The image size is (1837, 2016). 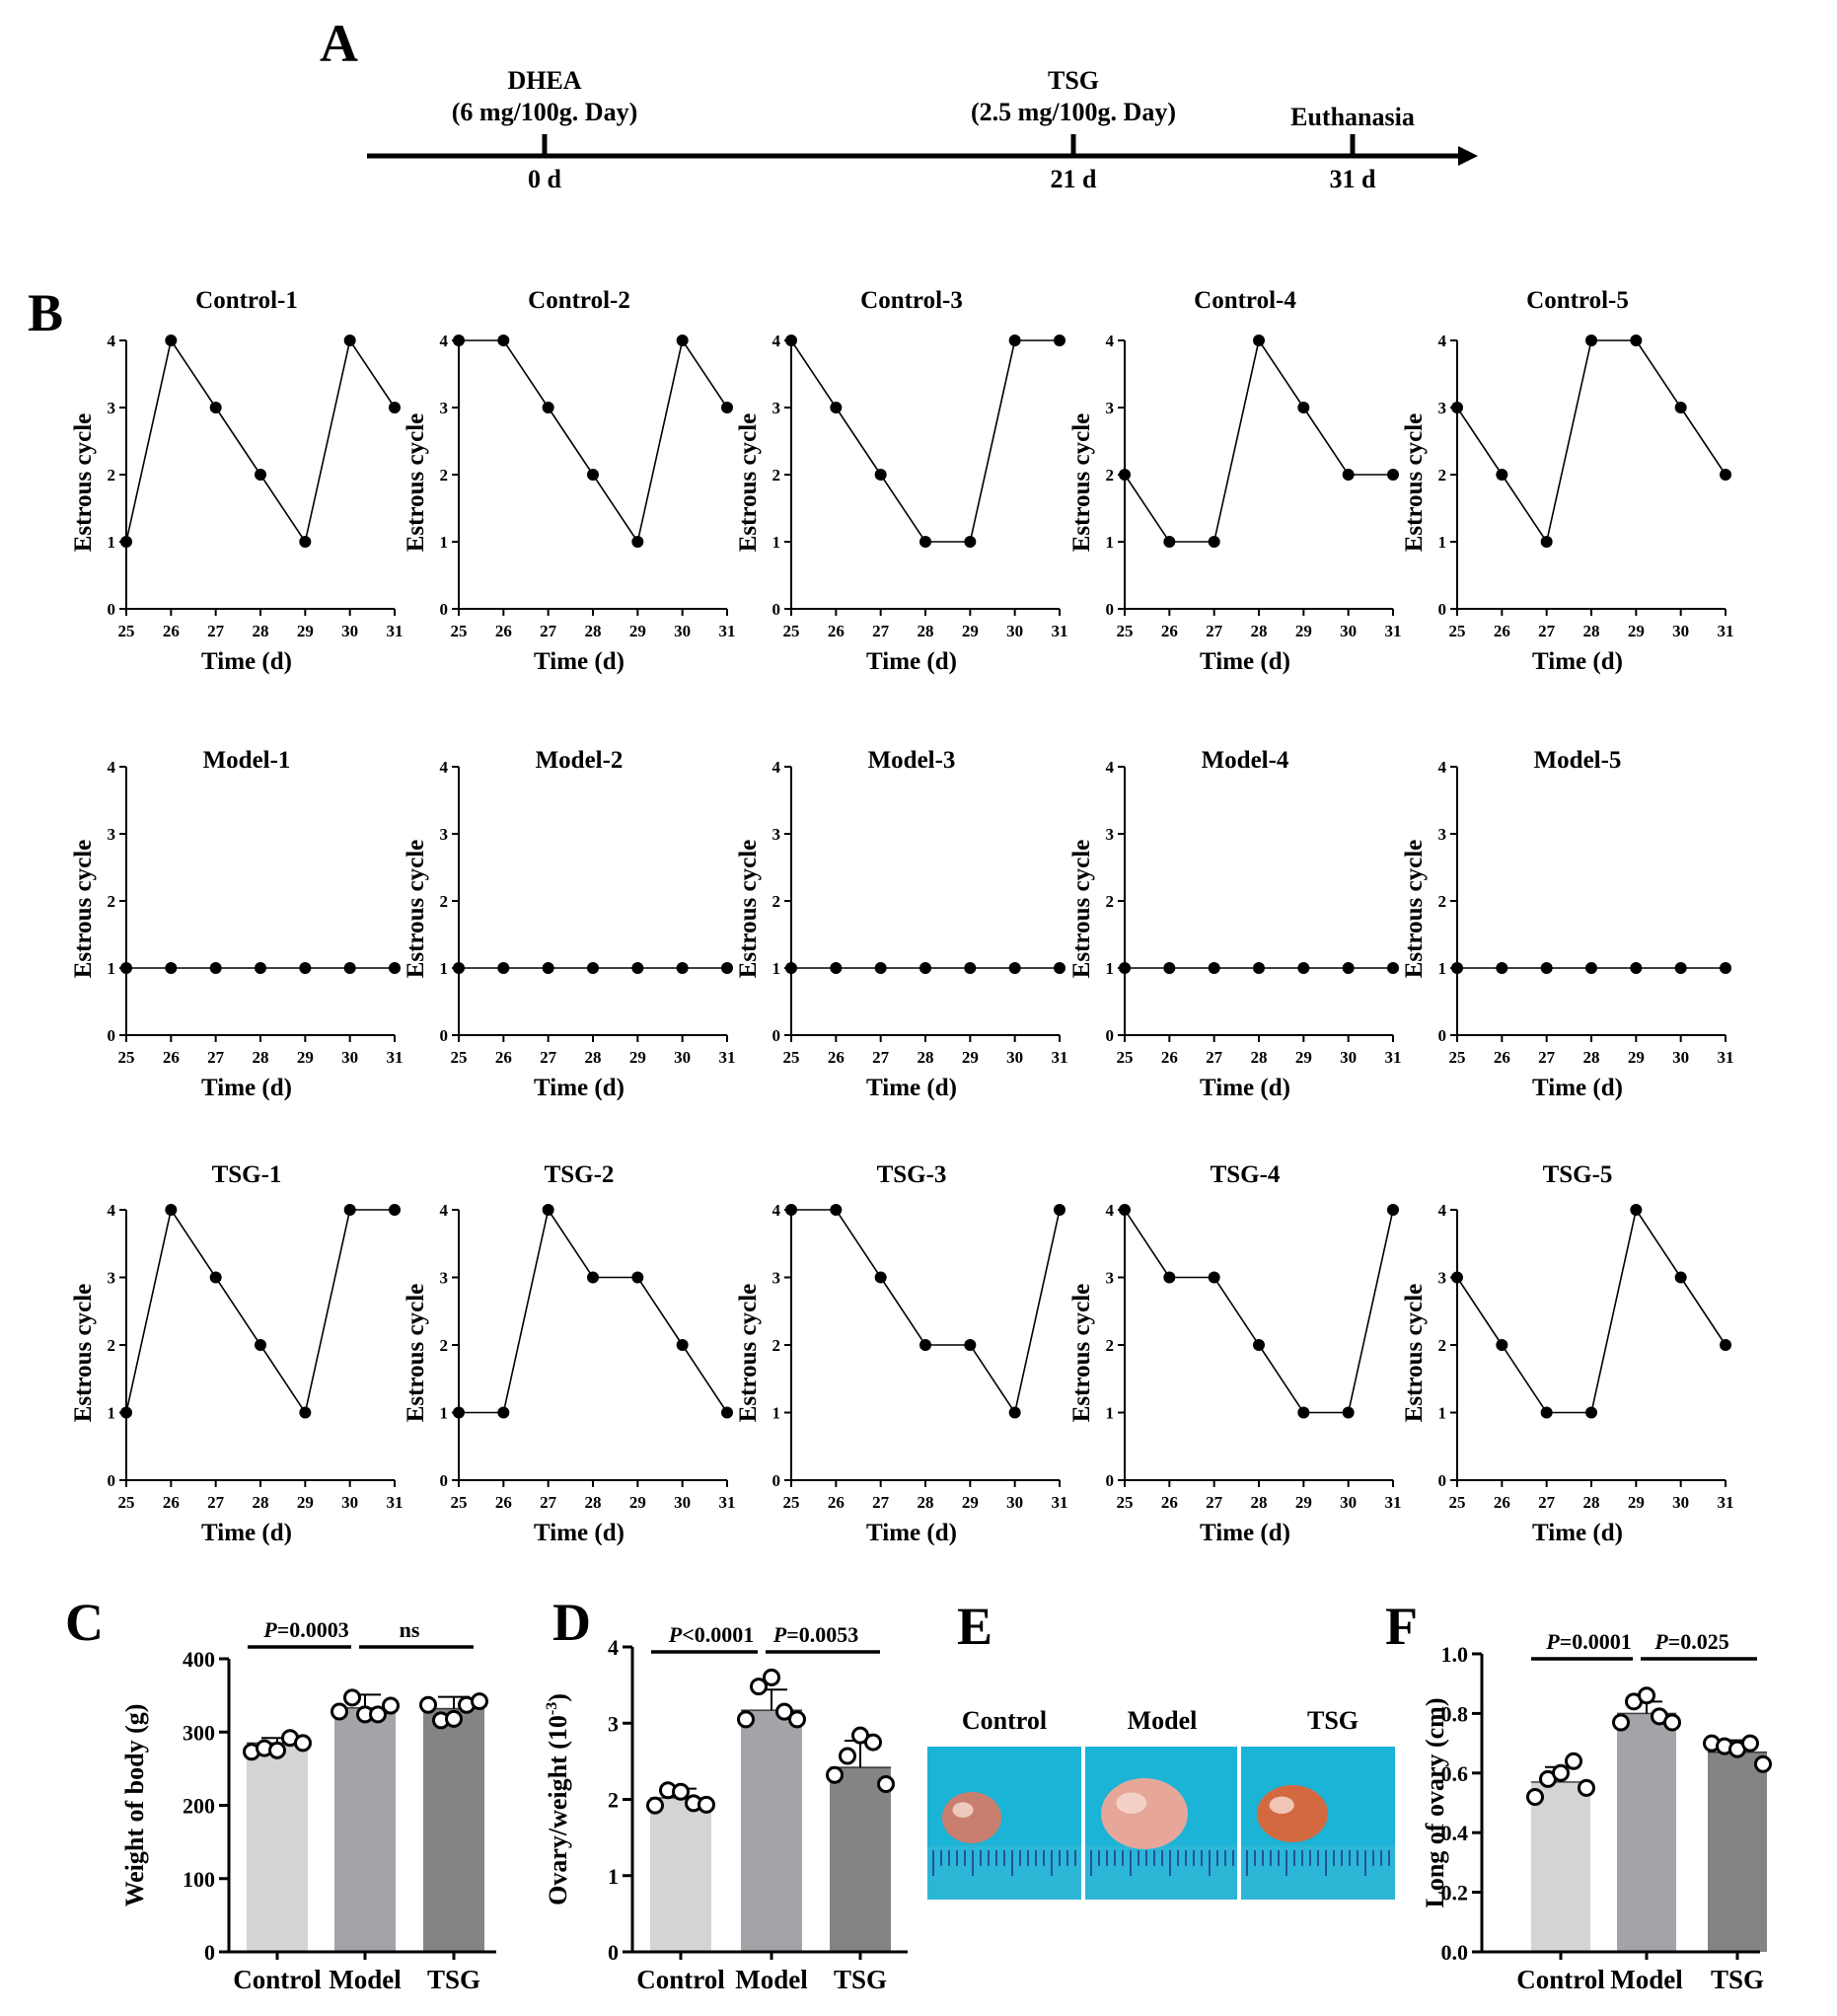 What do you see at coordinates (1161, 1824) in the screenshot?
I see `ovary-photos` at bounding box center [1161, 1824].